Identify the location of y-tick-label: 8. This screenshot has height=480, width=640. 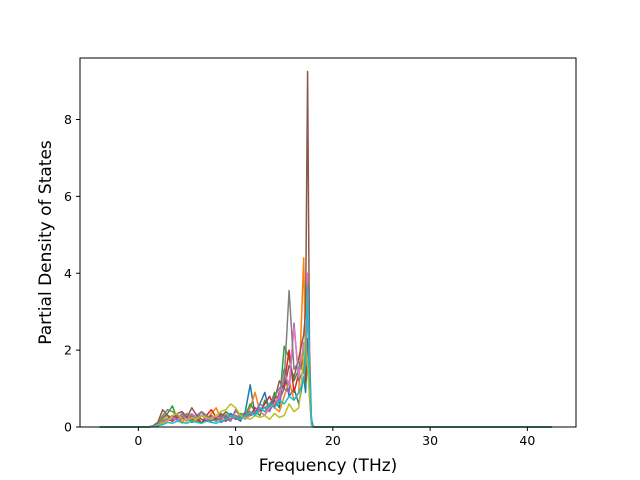
(68, 119).